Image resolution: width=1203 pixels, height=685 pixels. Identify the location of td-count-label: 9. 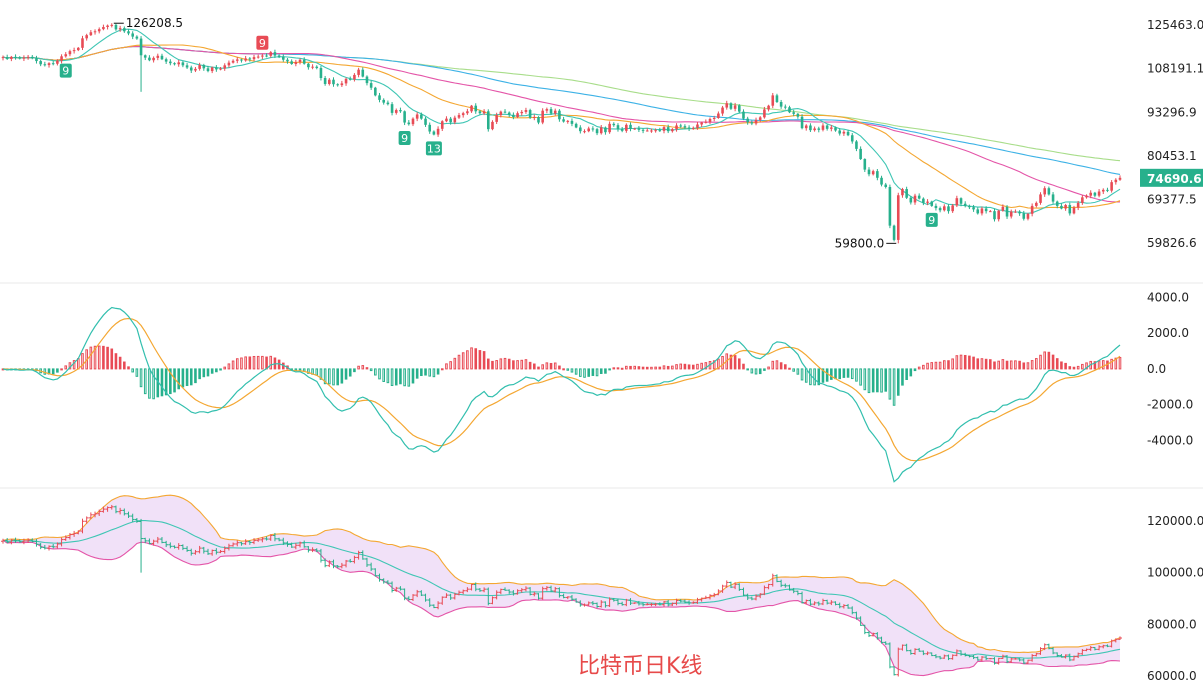
(931, 220).